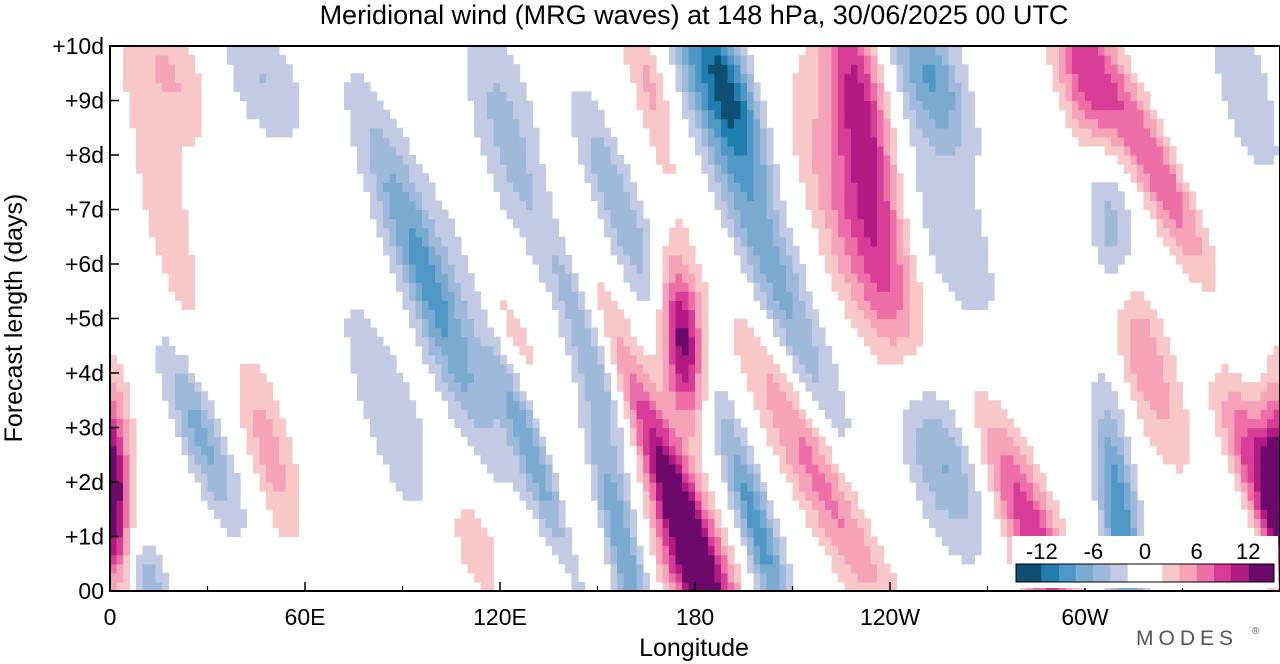 The width and height of the screenshot is (1280, 664). I want to click on y-tick-label: +5d, so click(84, 319).